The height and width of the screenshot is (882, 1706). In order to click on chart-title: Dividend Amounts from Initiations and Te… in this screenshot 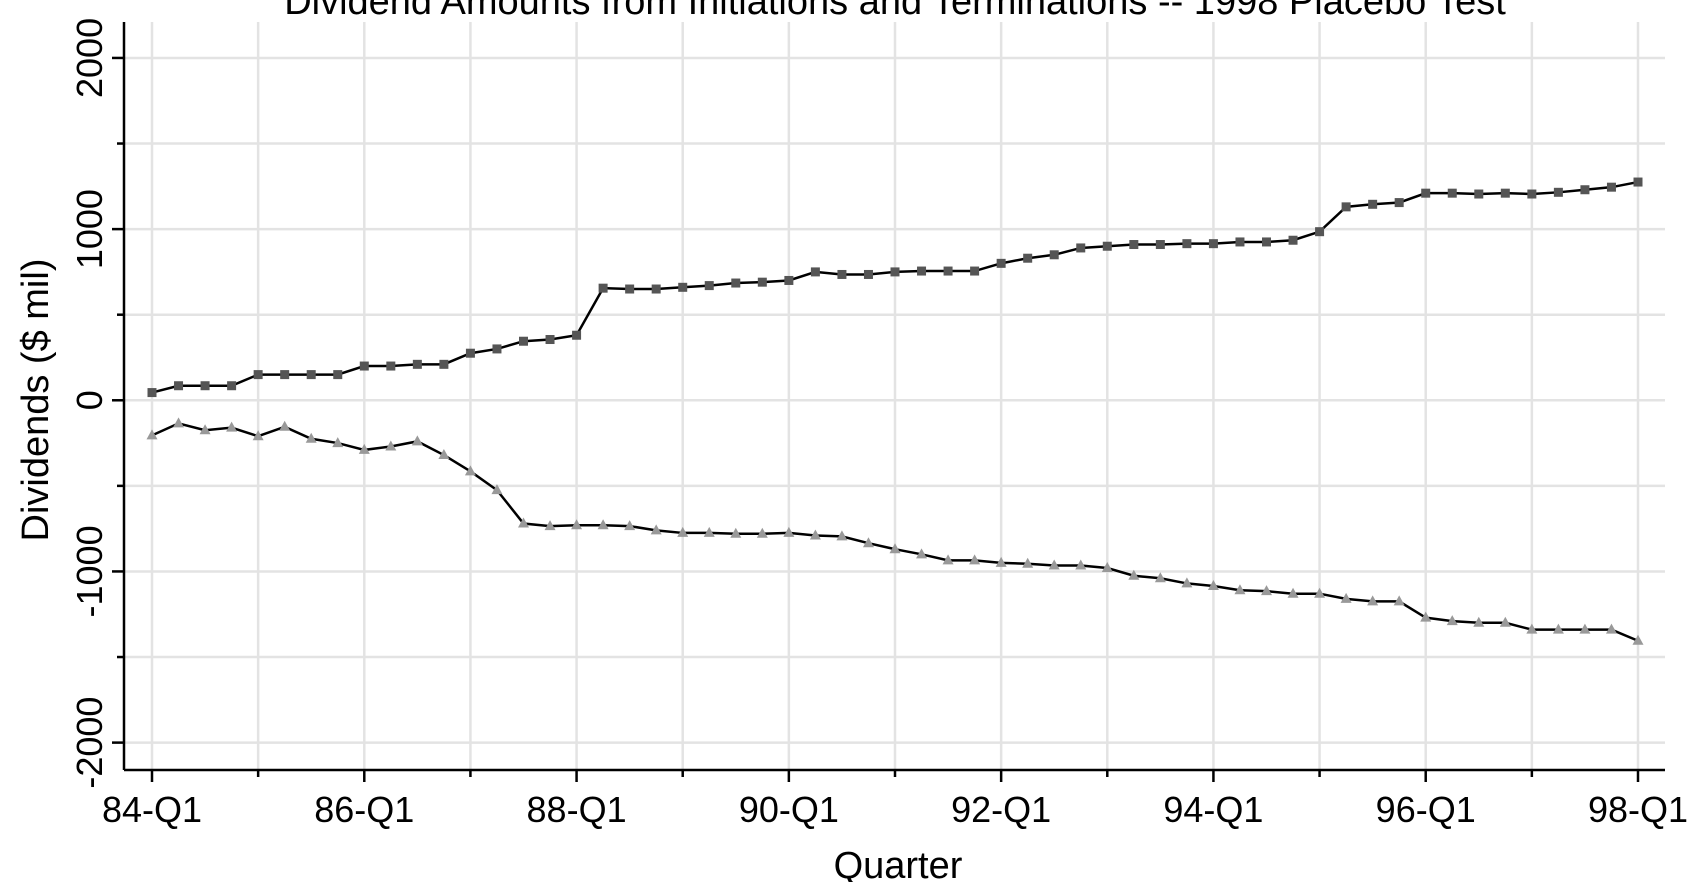, I will do `click(895, 11)`.